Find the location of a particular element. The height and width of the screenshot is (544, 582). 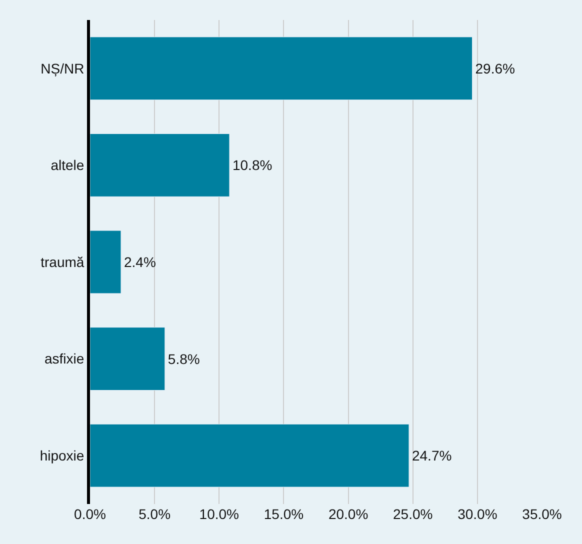

x-tick-label: 20.0% is located at coordinates (348, 514).